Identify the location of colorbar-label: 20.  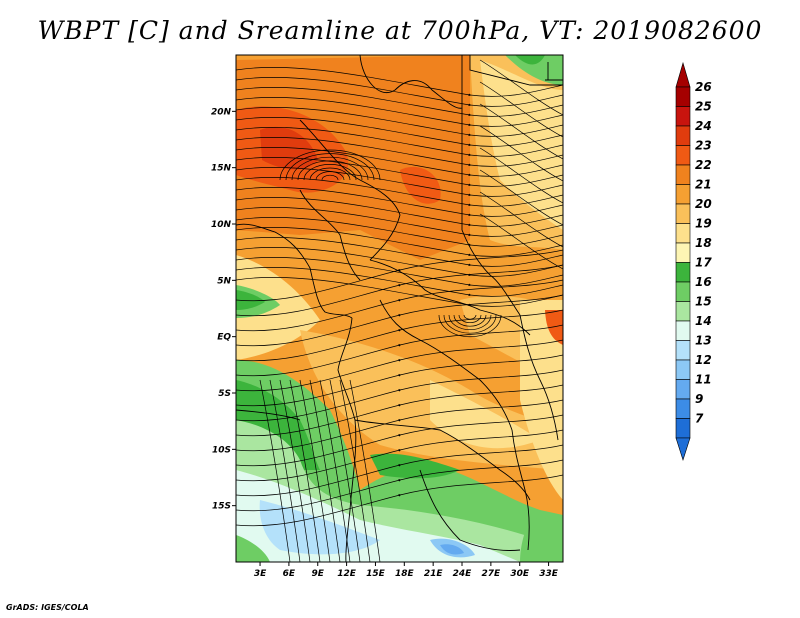
(703, 204).